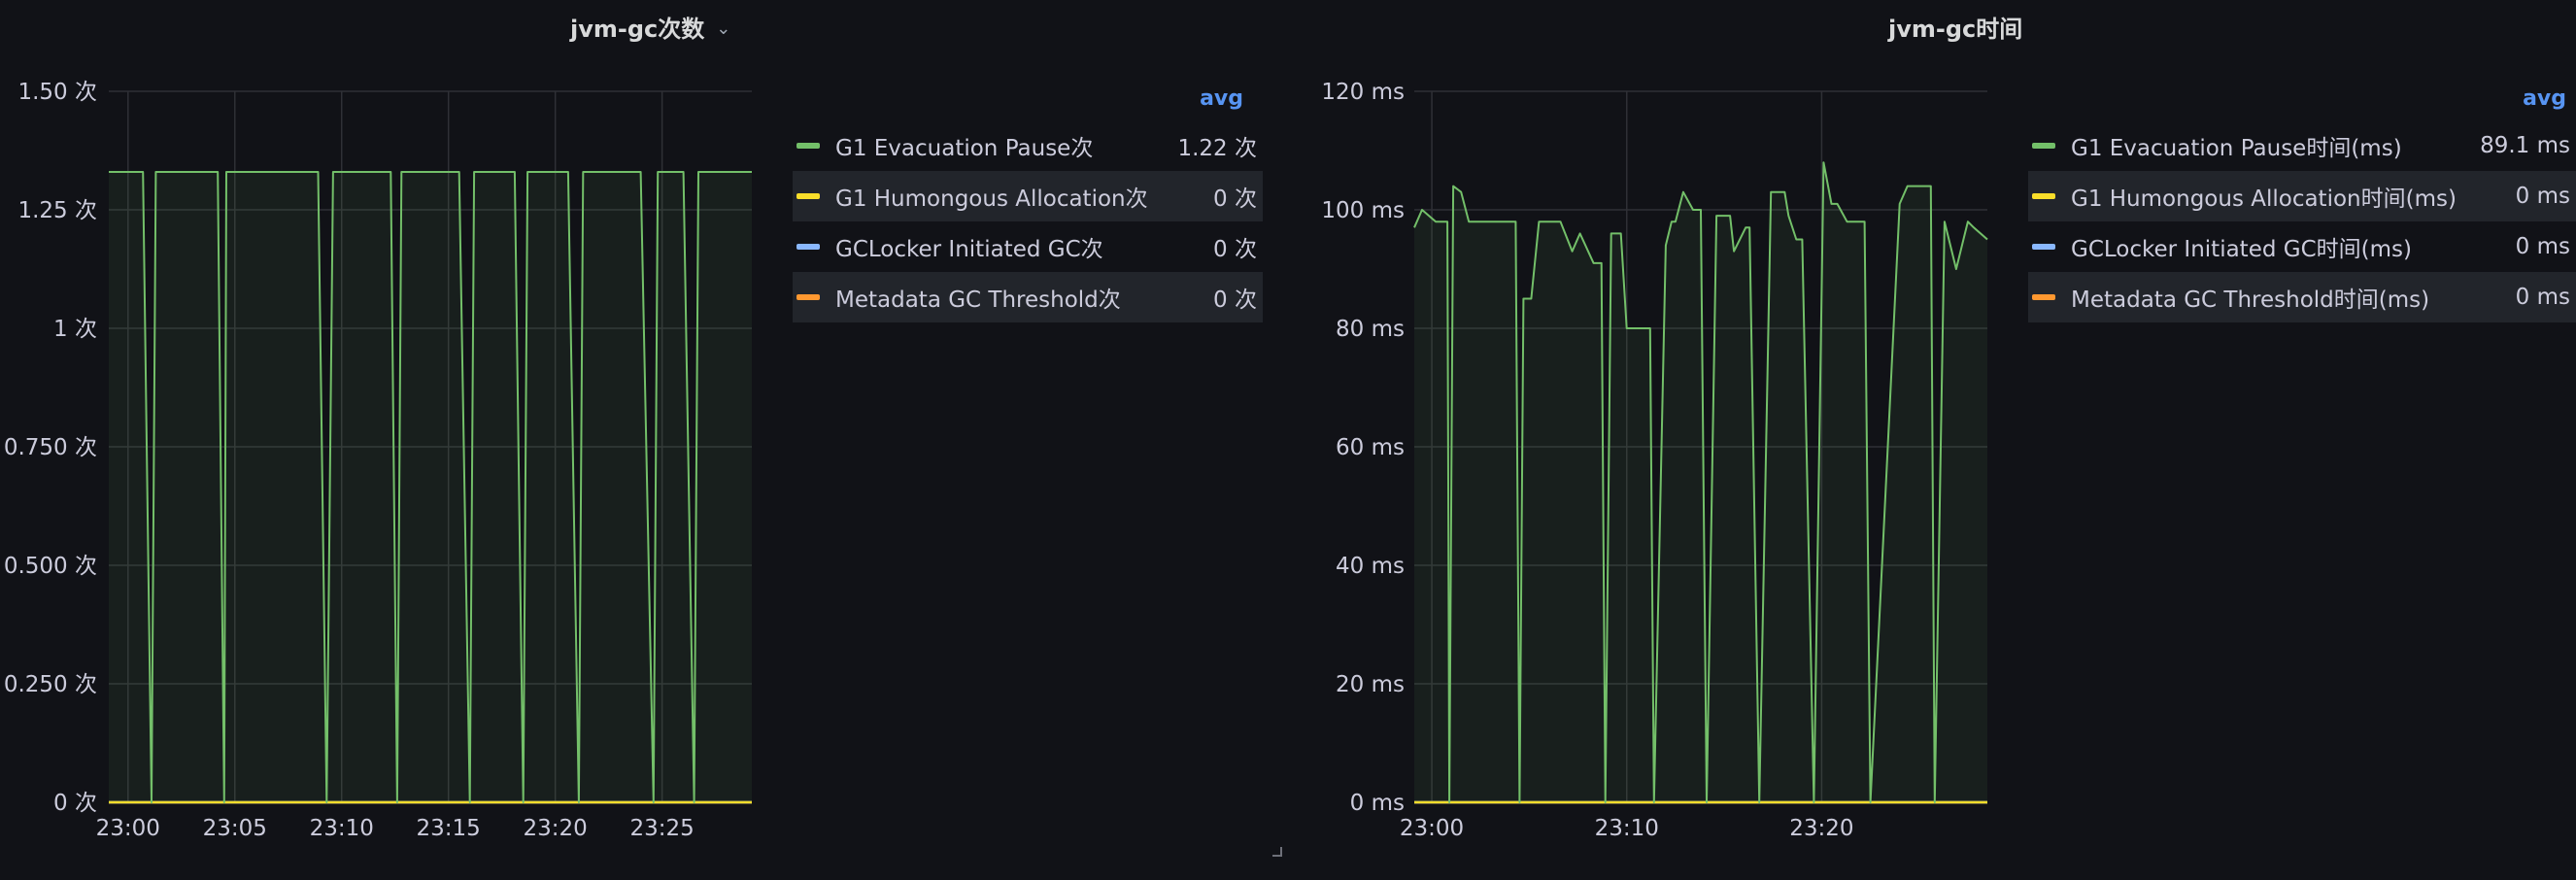 The width and height of the screenshot is (2576, 880). Describe the element at coordinates (235, 828) in the screenshot. I see `x-tick-label: 23:05` at that location.